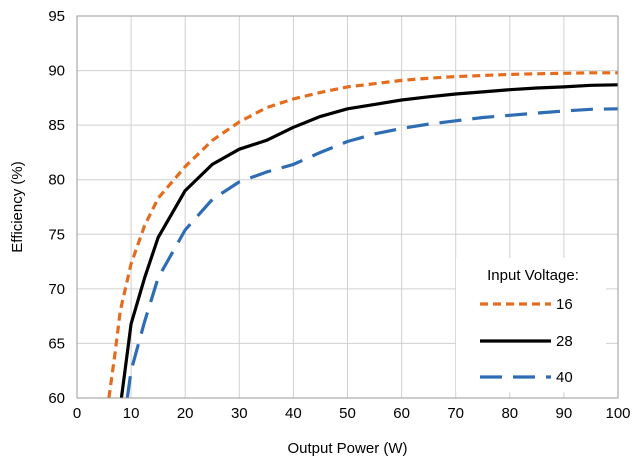 Image resolution: width=635 pixels, height=460 pixels. What do you see at coordinates (564, 341) in the screenshot?
I see `legend-label-28: 28` at bounding box center [564, 341].